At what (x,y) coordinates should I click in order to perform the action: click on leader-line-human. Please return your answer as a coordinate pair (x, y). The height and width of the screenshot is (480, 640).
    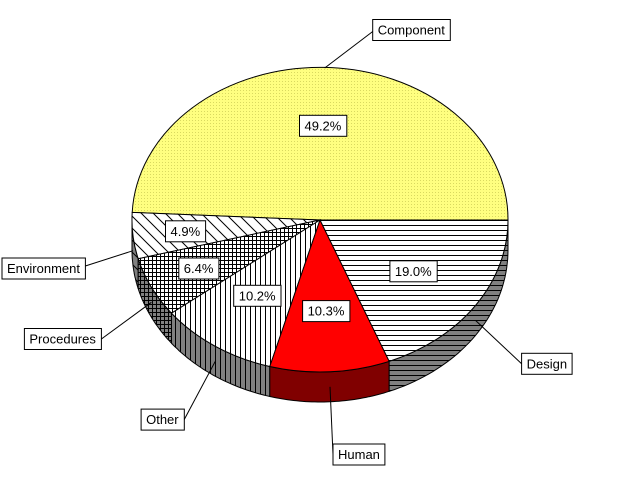
    Looking at the image, I should click on (331, 420).